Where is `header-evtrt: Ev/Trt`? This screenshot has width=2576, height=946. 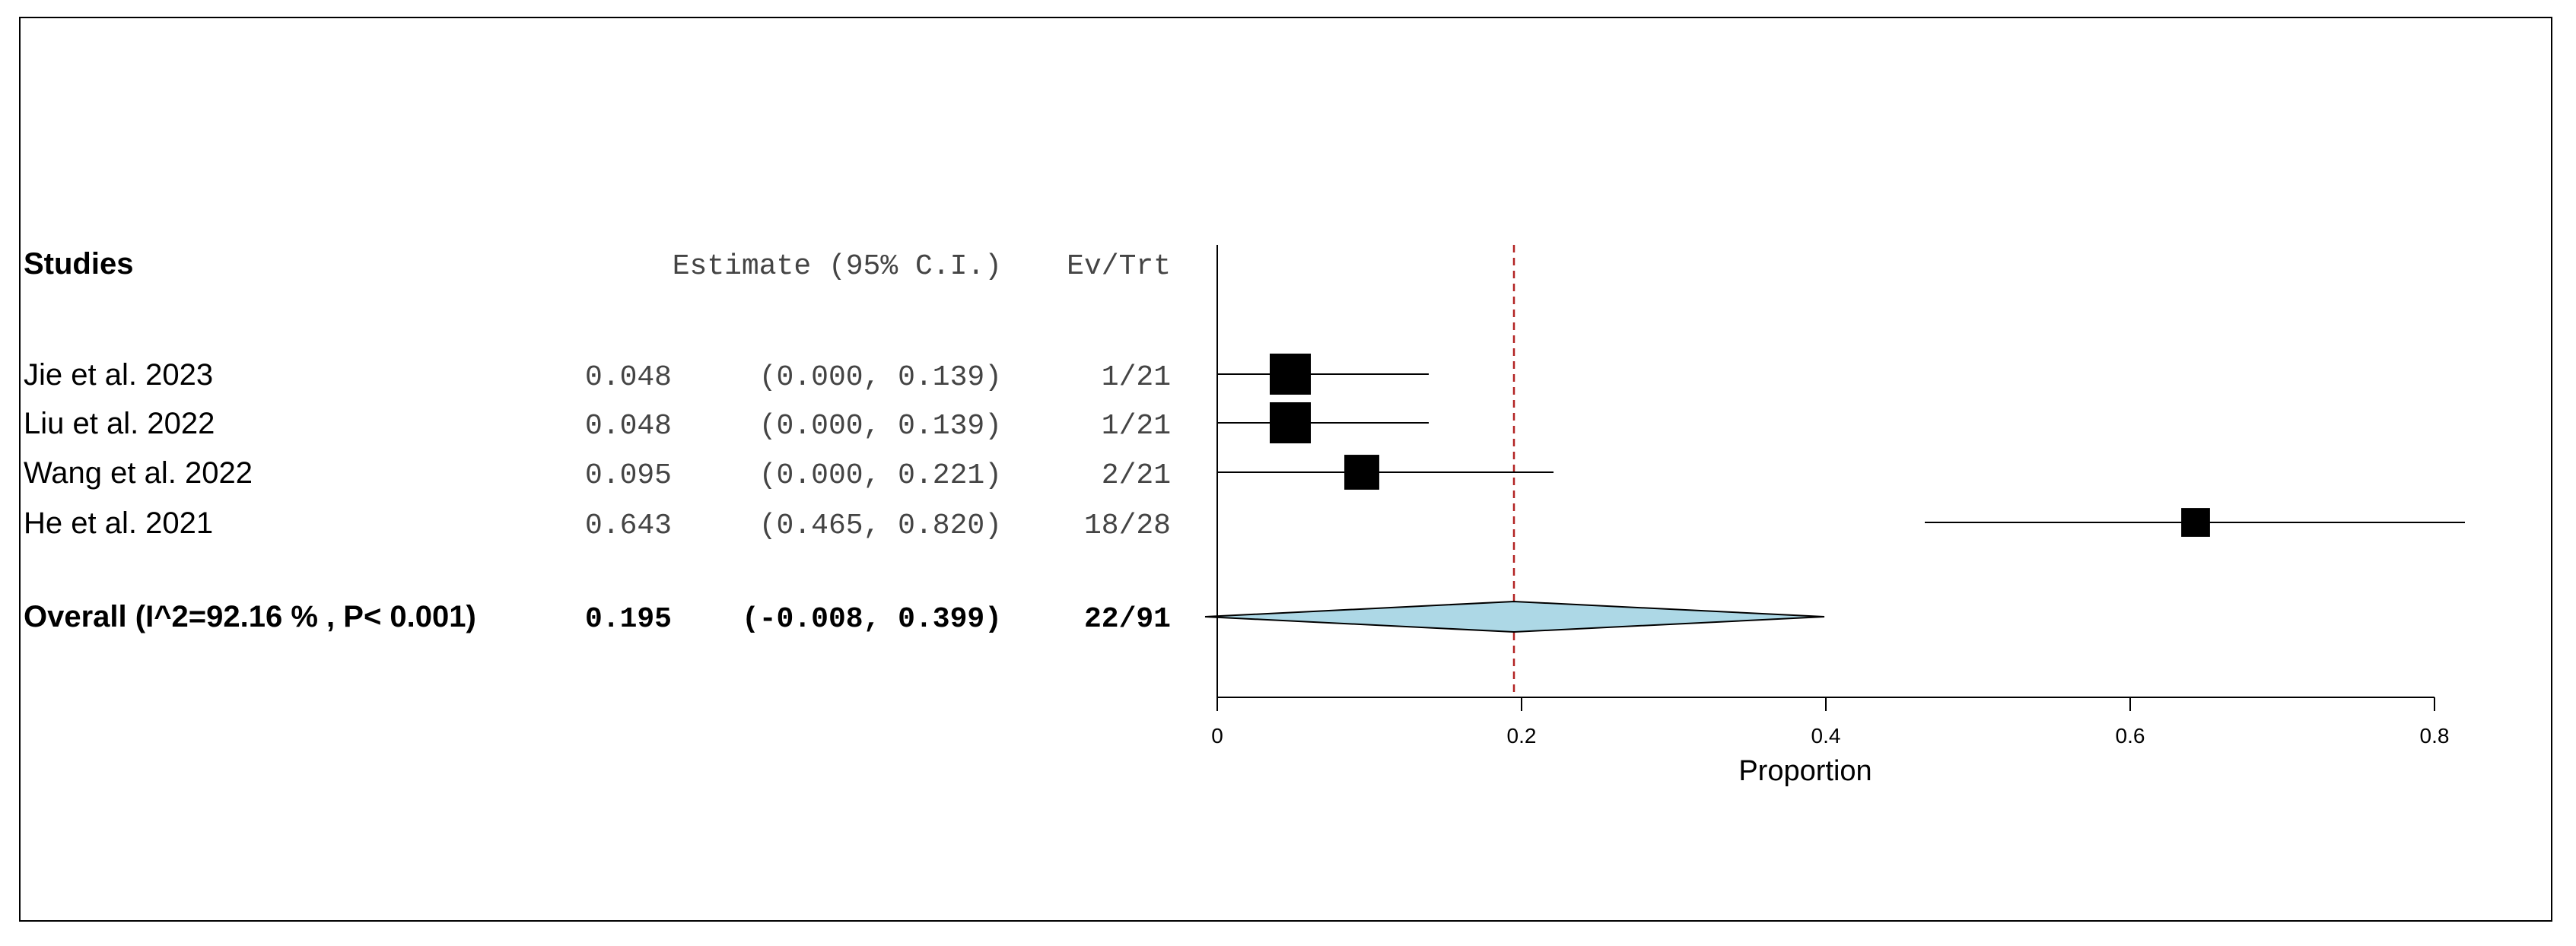 header-evtrt: Ev/Trt is located at coordinates (1119, 266).